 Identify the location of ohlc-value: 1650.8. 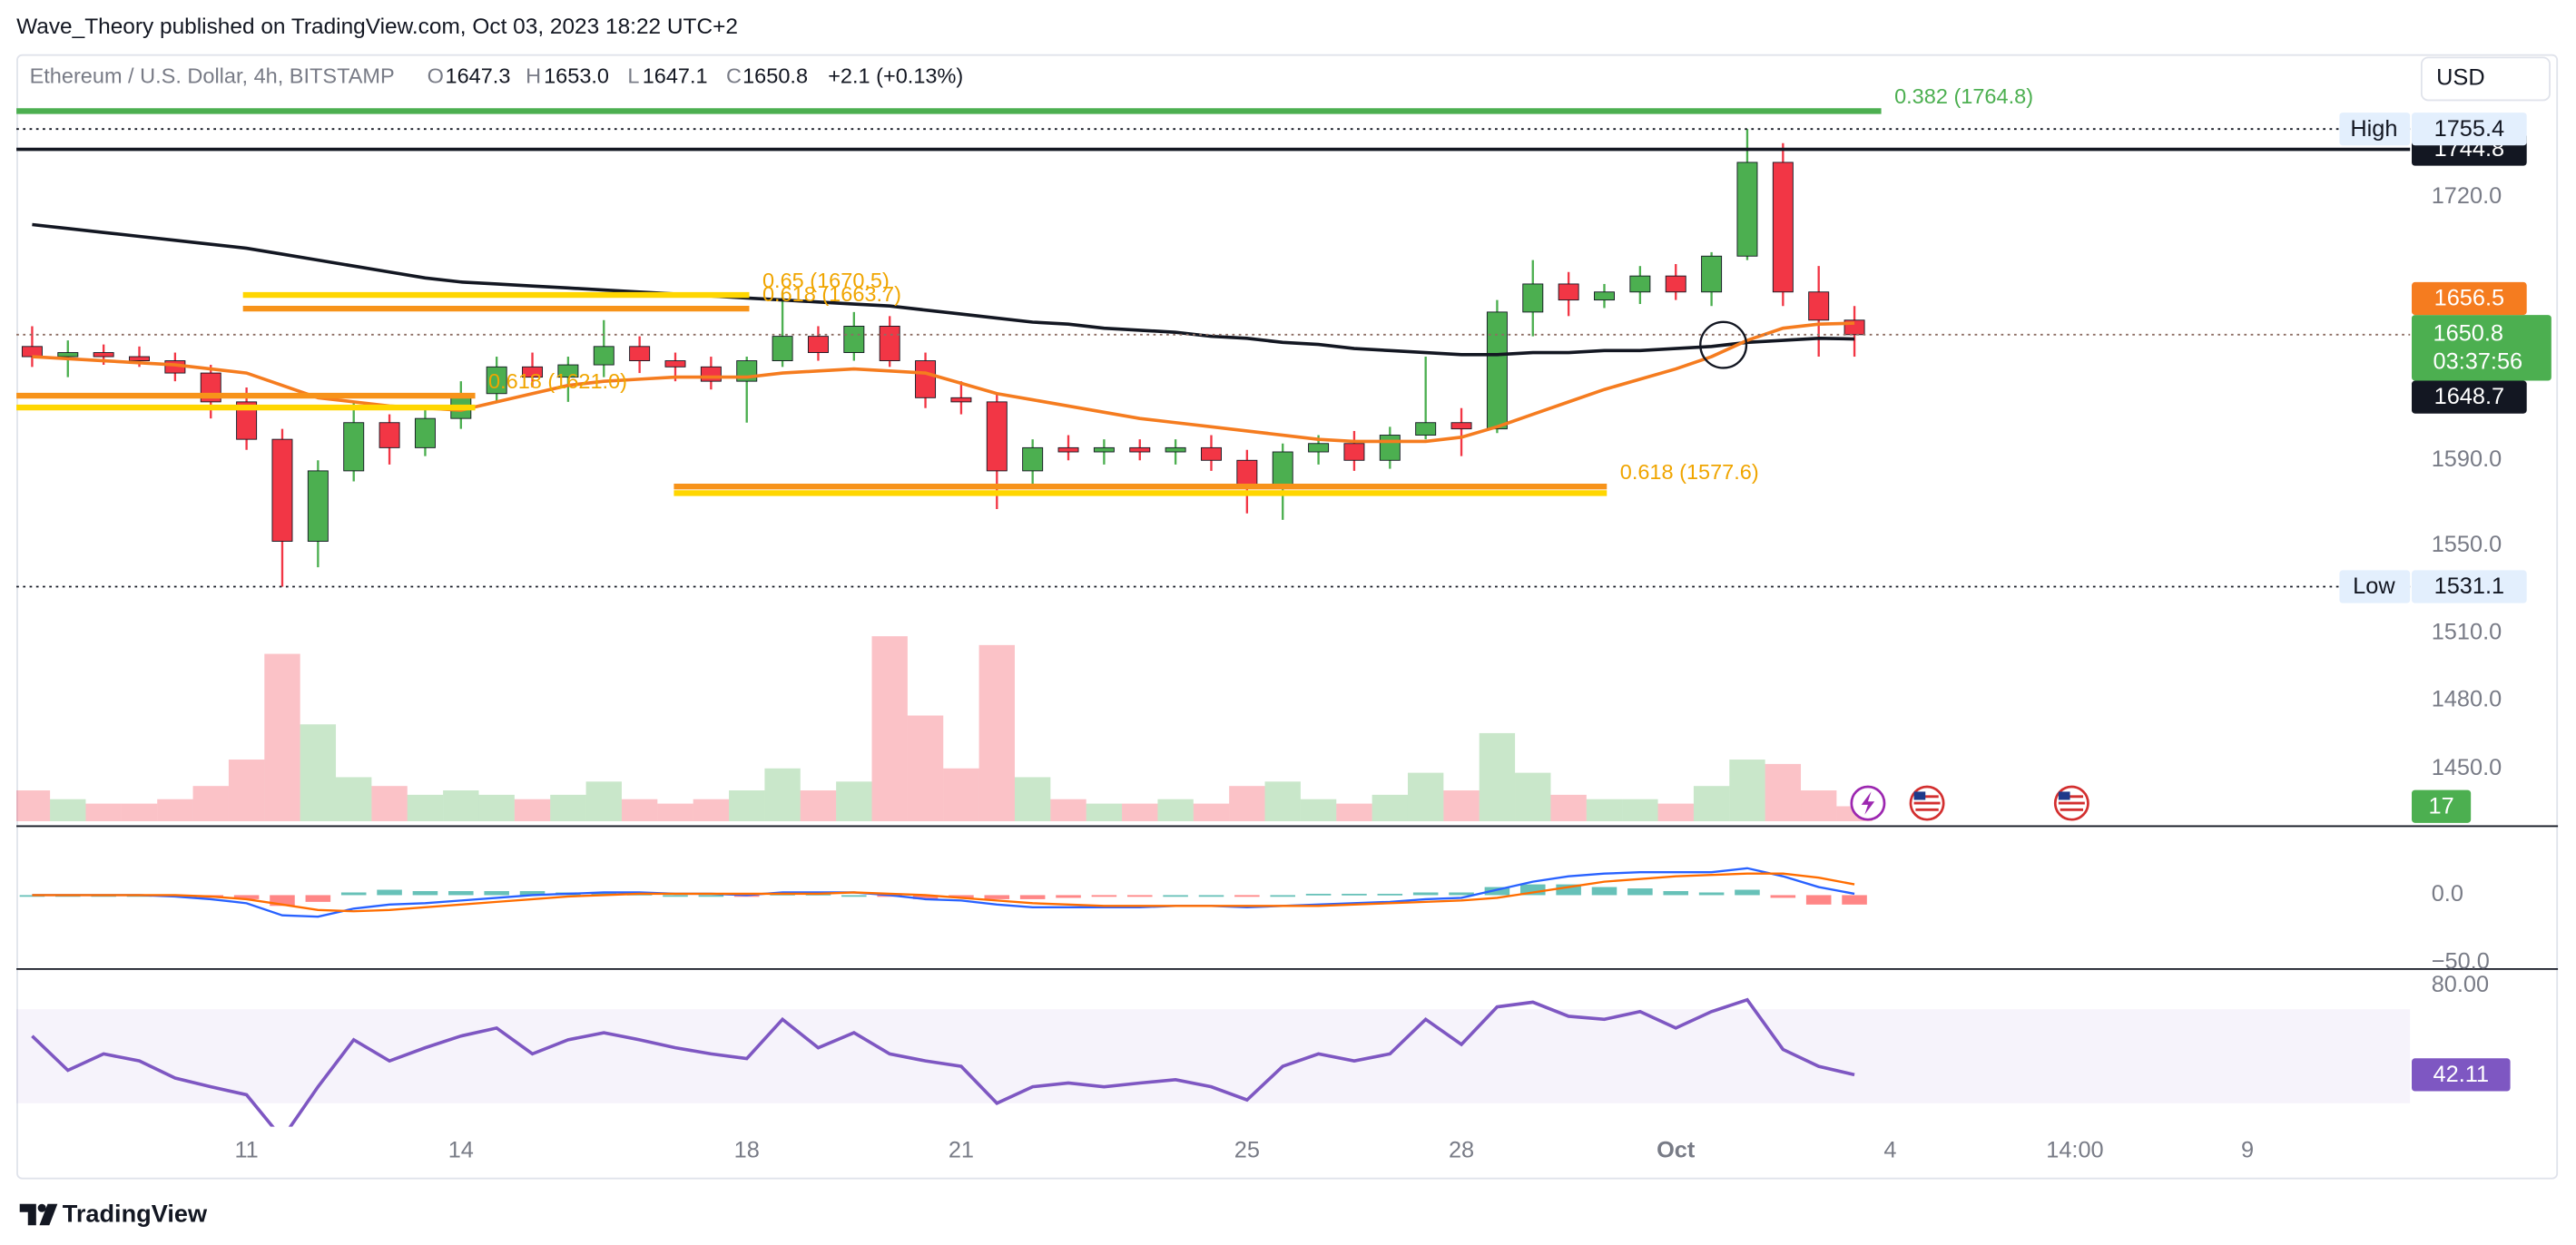
(775, 75).